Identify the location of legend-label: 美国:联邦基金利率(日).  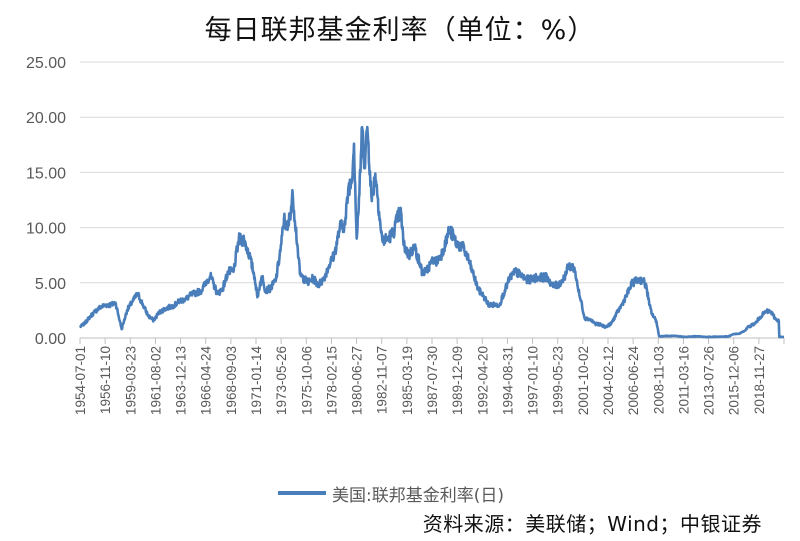
(418, 495).